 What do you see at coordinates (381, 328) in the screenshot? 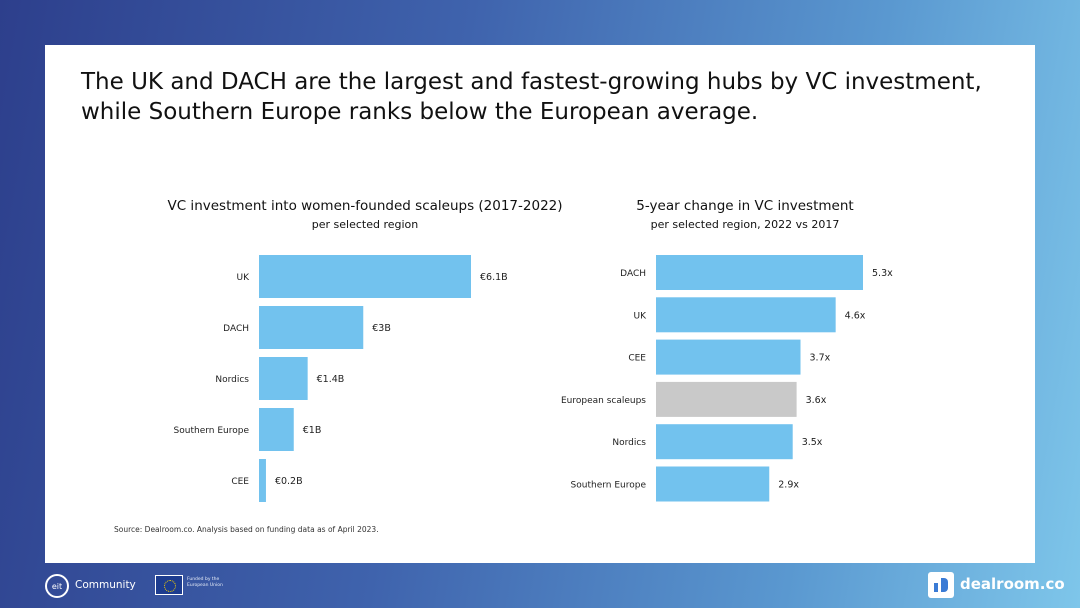
I see `chart1-value-label-1: €3B` at bounding box center [381, 328].